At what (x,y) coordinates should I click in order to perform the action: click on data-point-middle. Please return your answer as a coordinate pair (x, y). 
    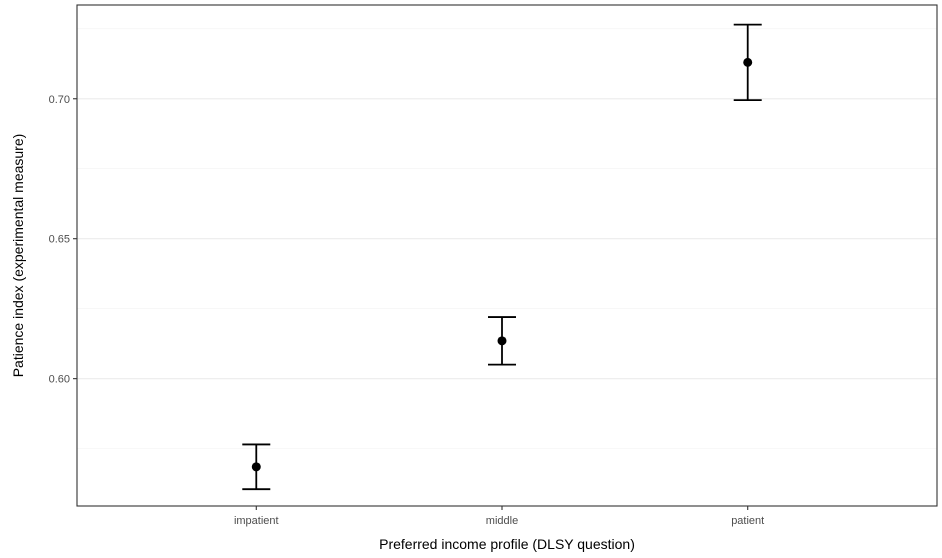
    Looking at the image, I should click on (502, 341).